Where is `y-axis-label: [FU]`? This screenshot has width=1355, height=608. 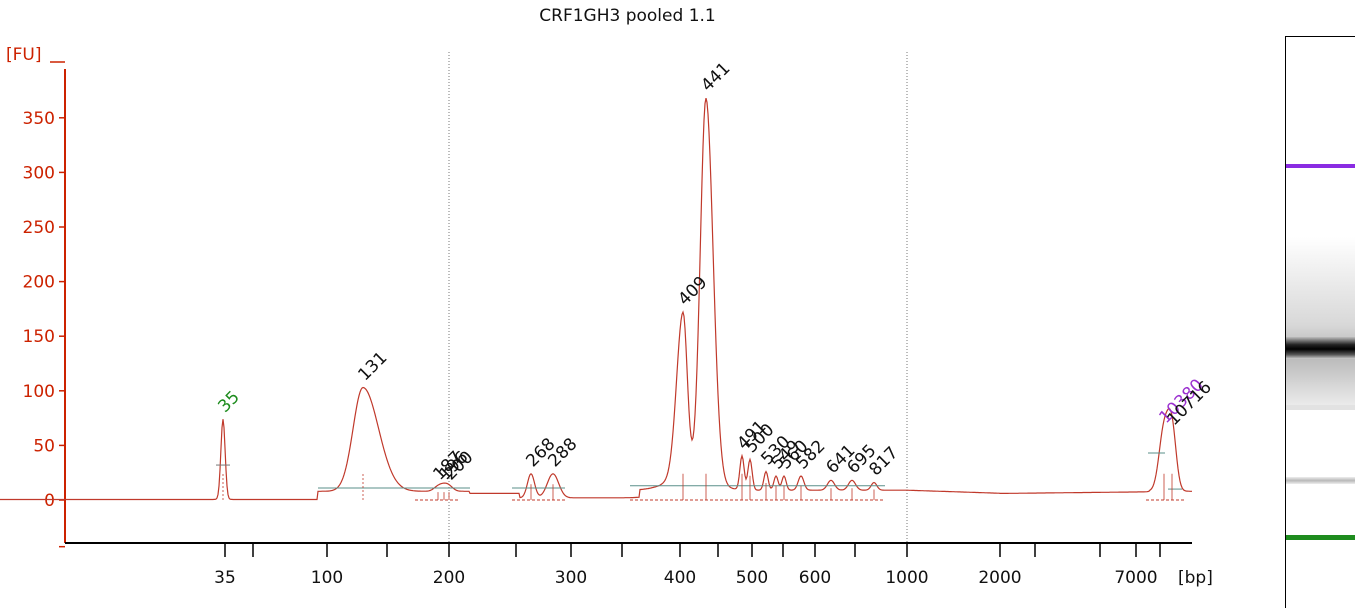 y-axis-label: [FU] is located at coordinates (24, 55).